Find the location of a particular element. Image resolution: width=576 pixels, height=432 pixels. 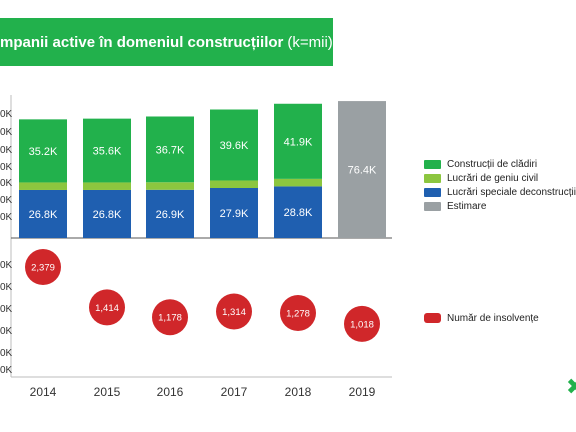

bar-value-label: 36.7K is located at coordinates (170, 150).